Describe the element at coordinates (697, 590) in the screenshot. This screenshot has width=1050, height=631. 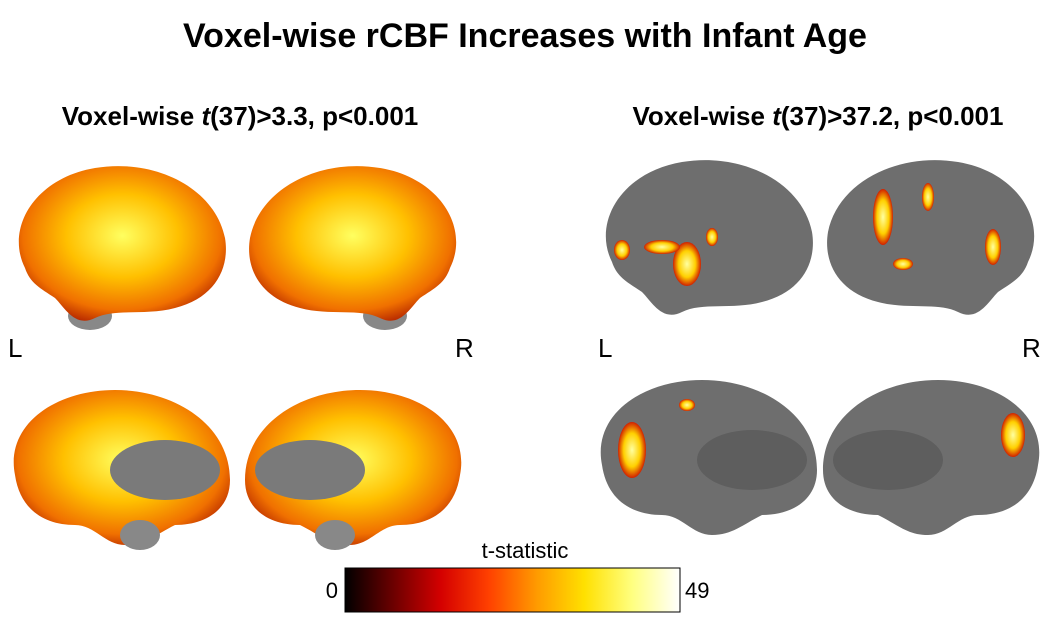
I see `colorbar-max: 49` at that location.